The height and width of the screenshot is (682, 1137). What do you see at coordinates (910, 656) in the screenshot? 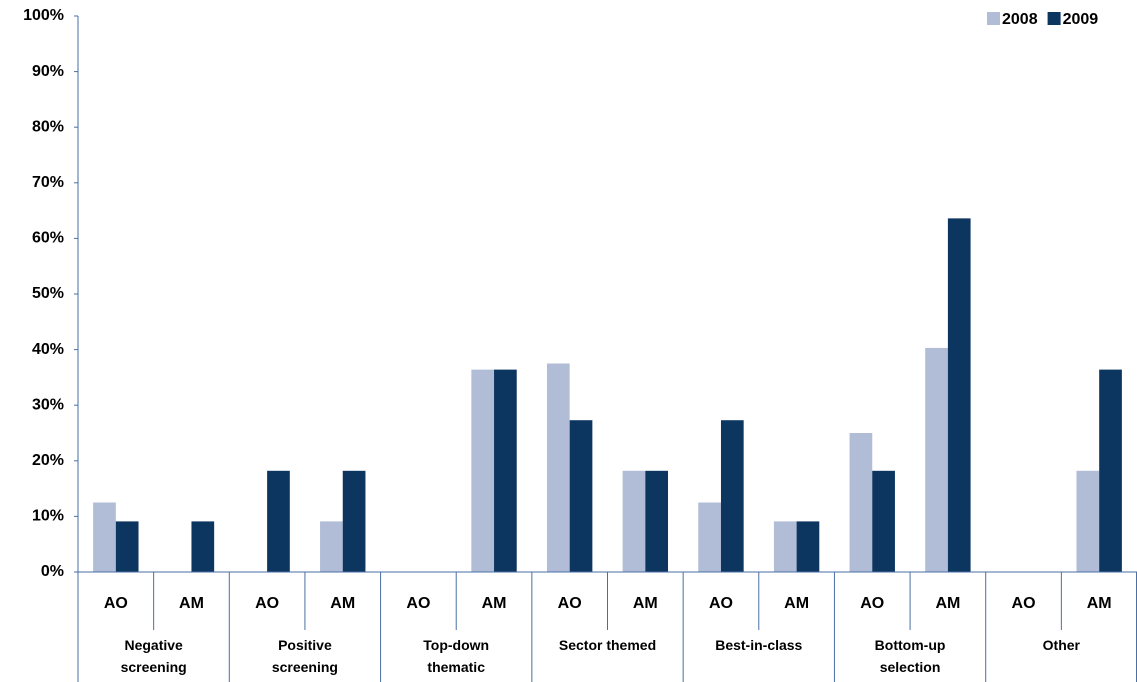
I see `group-label: Bottom-up selection` at bounding box center [910, 656].